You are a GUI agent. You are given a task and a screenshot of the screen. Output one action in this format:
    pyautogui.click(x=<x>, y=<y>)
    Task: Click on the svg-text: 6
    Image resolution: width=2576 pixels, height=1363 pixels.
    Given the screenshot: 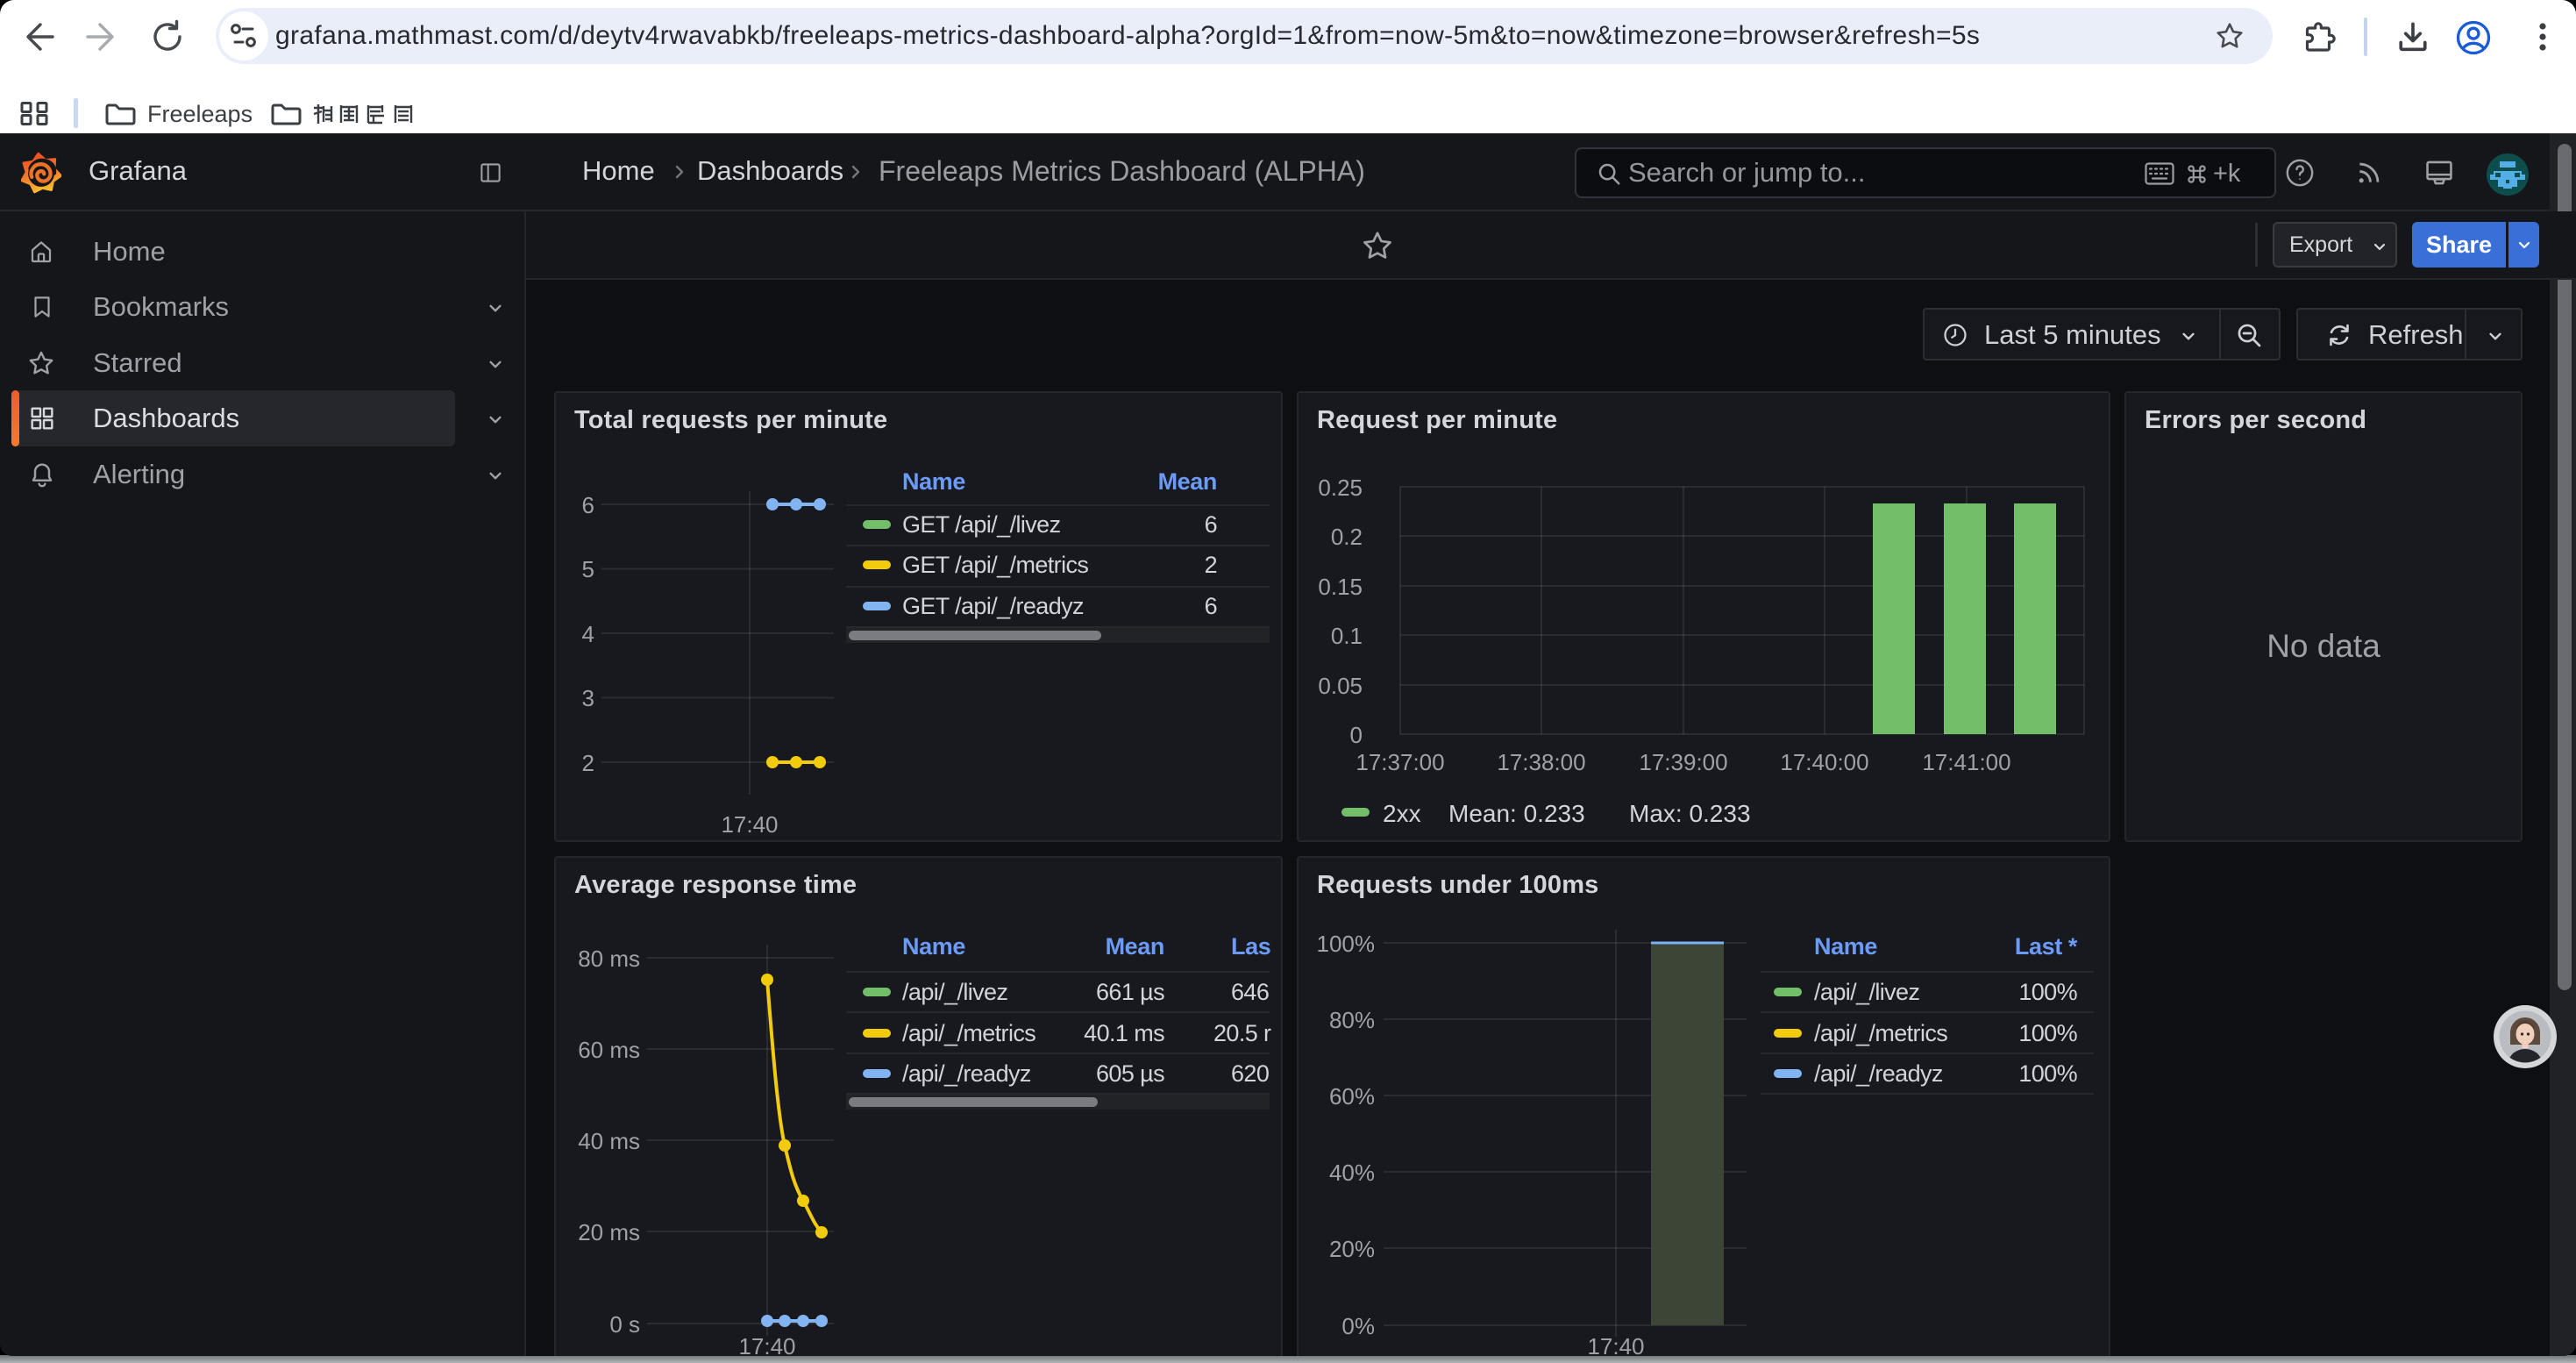 What is the action you would take?
    pyautogui.click(x=588, y=505)
    